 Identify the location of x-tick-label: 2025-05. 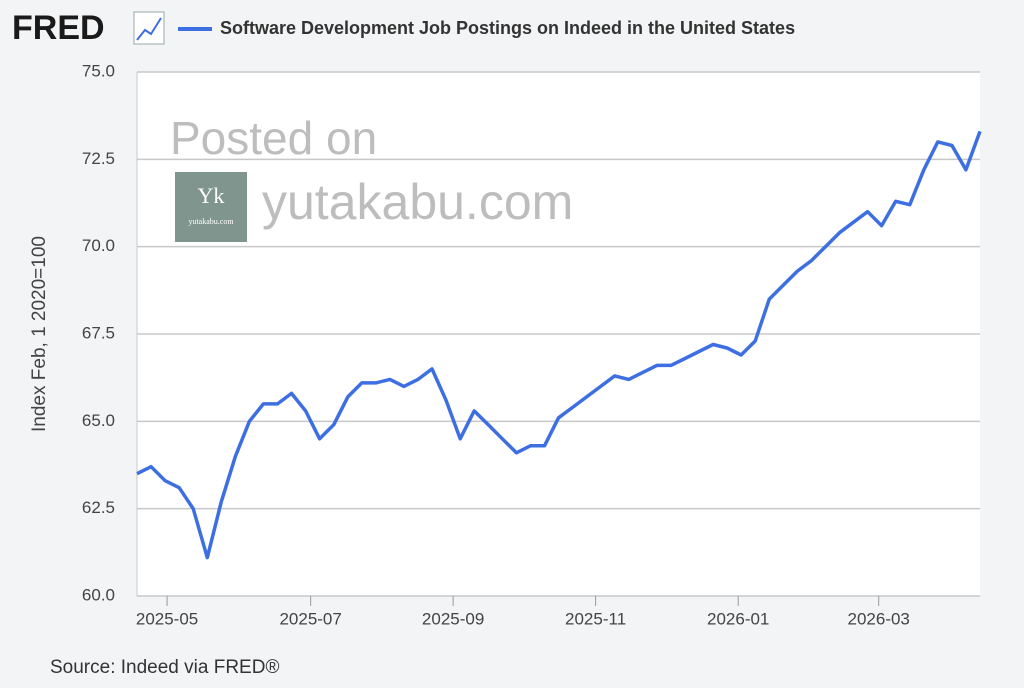
(167, 618).